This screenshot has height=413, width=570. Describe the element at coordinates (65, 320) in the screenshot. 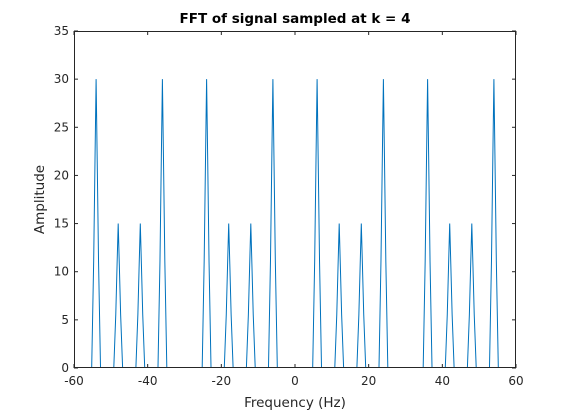

I see `y-tick-label: 5` at that location.